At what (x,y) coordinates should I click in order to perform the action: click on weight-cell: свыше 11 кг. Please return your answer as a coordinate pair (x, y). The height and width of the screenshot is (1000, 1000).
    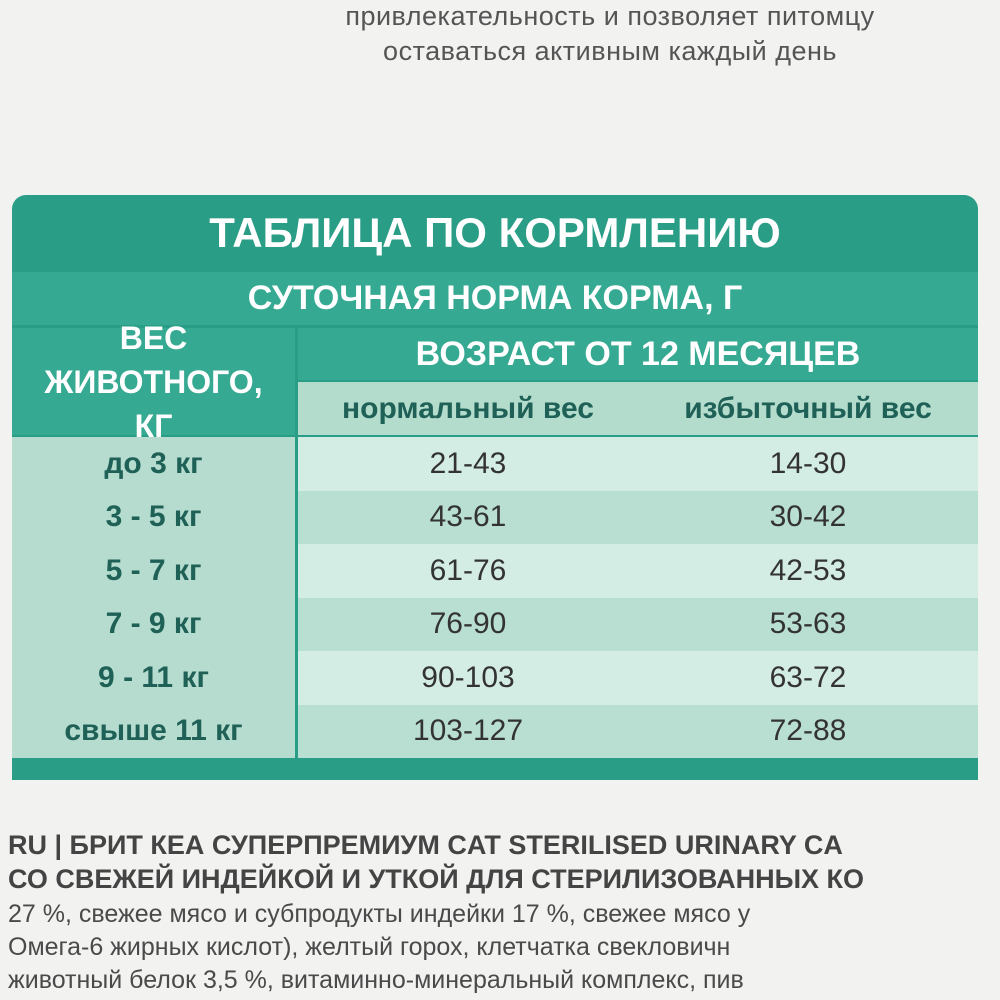
    Looking at the image, I should click on (153, 731).